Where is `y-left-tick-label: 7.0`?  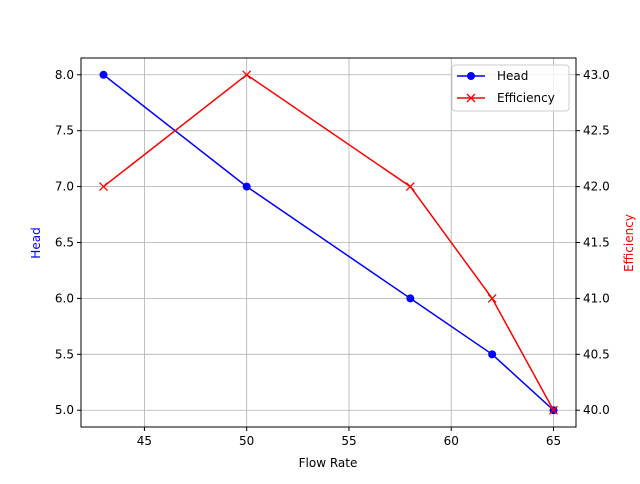
y-left-tick-label: 7.0 is located at coordinates (64, 187).